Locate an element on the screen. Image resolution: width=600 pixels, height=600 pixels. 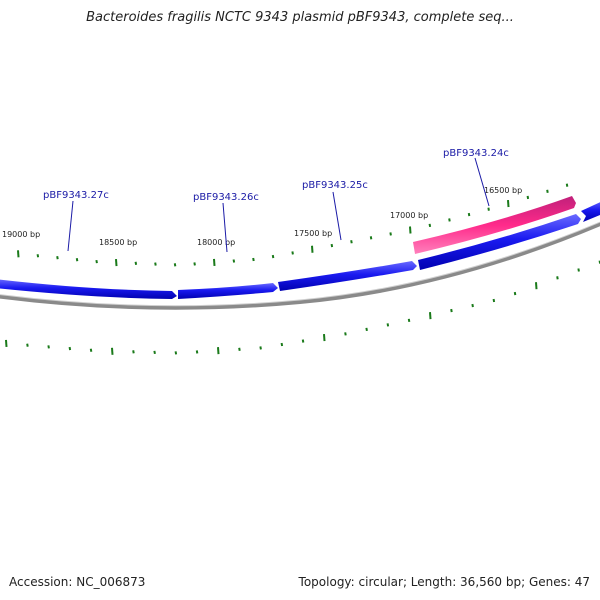
position-label-18500: 18500 bp is located at coordinates (118, 242).